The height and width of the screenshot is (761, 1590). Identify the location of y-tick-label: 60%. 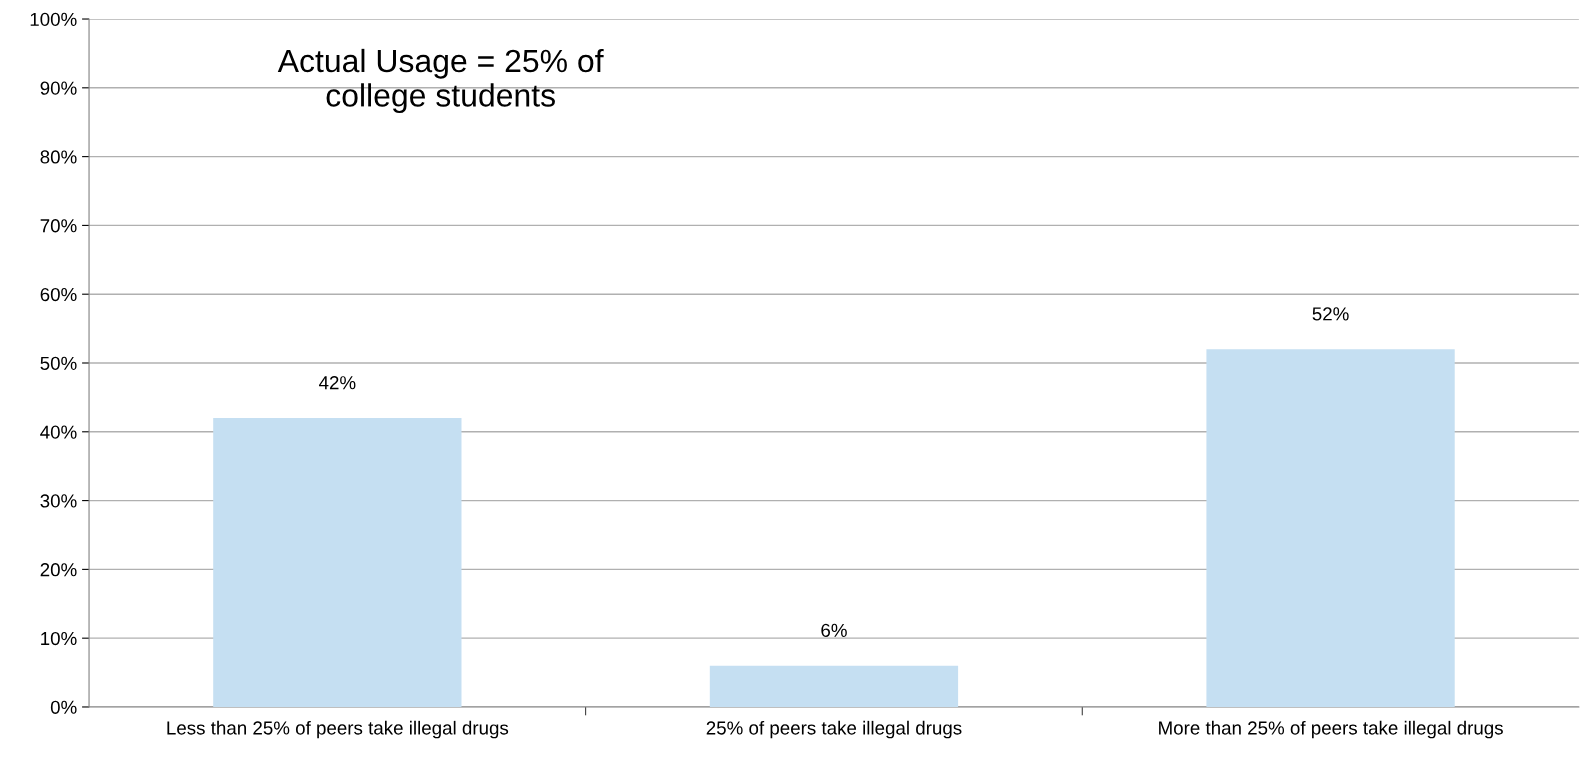
(58, 294).